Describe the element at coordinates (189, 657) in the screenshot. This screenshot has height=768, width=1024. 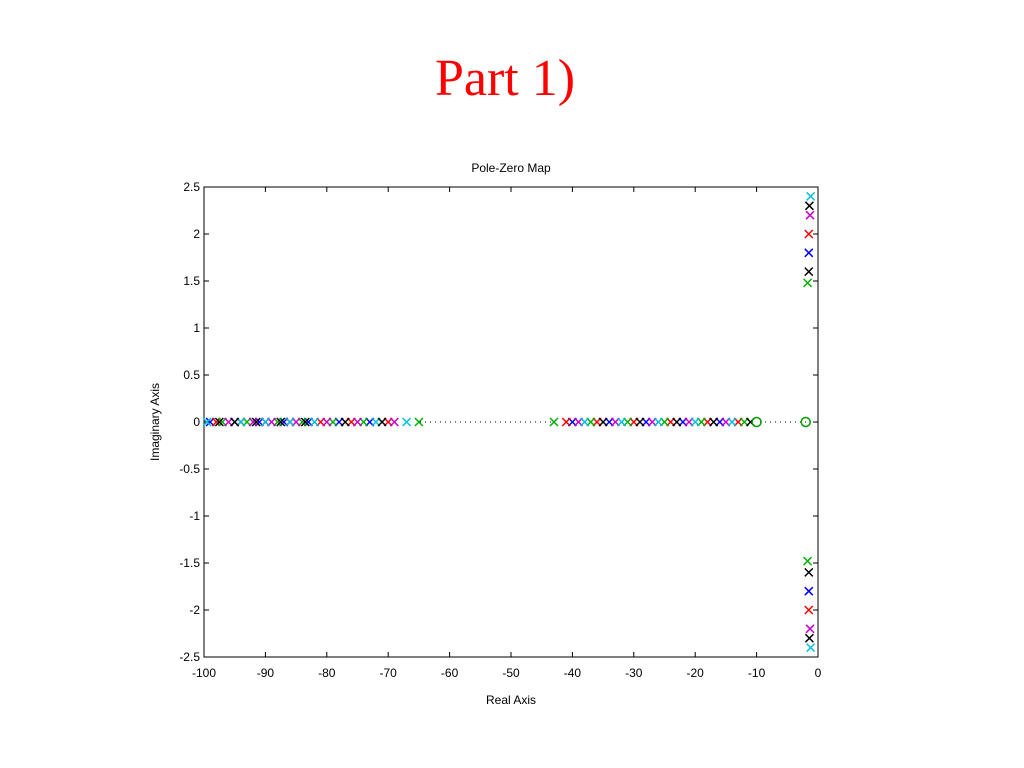
I see `y-tick-label: -2.5` at that location.